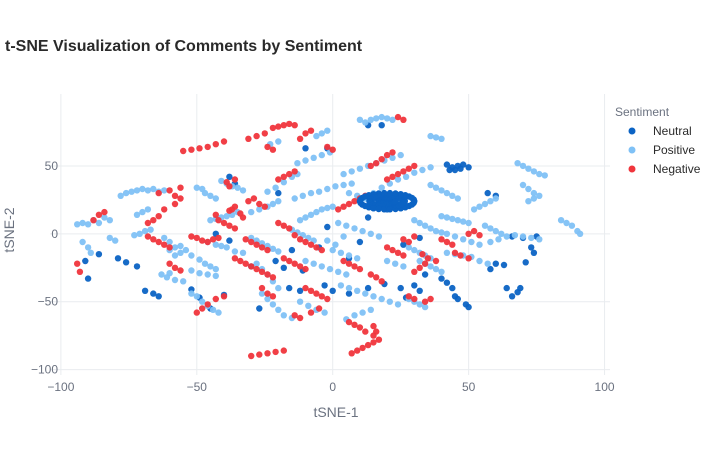 The height and width of the screenshot is (450, 704). What do you see at coordinates (48, 302) in the screenshot?
I see `y-tick-label: −50` at bounding box center [48, 302].